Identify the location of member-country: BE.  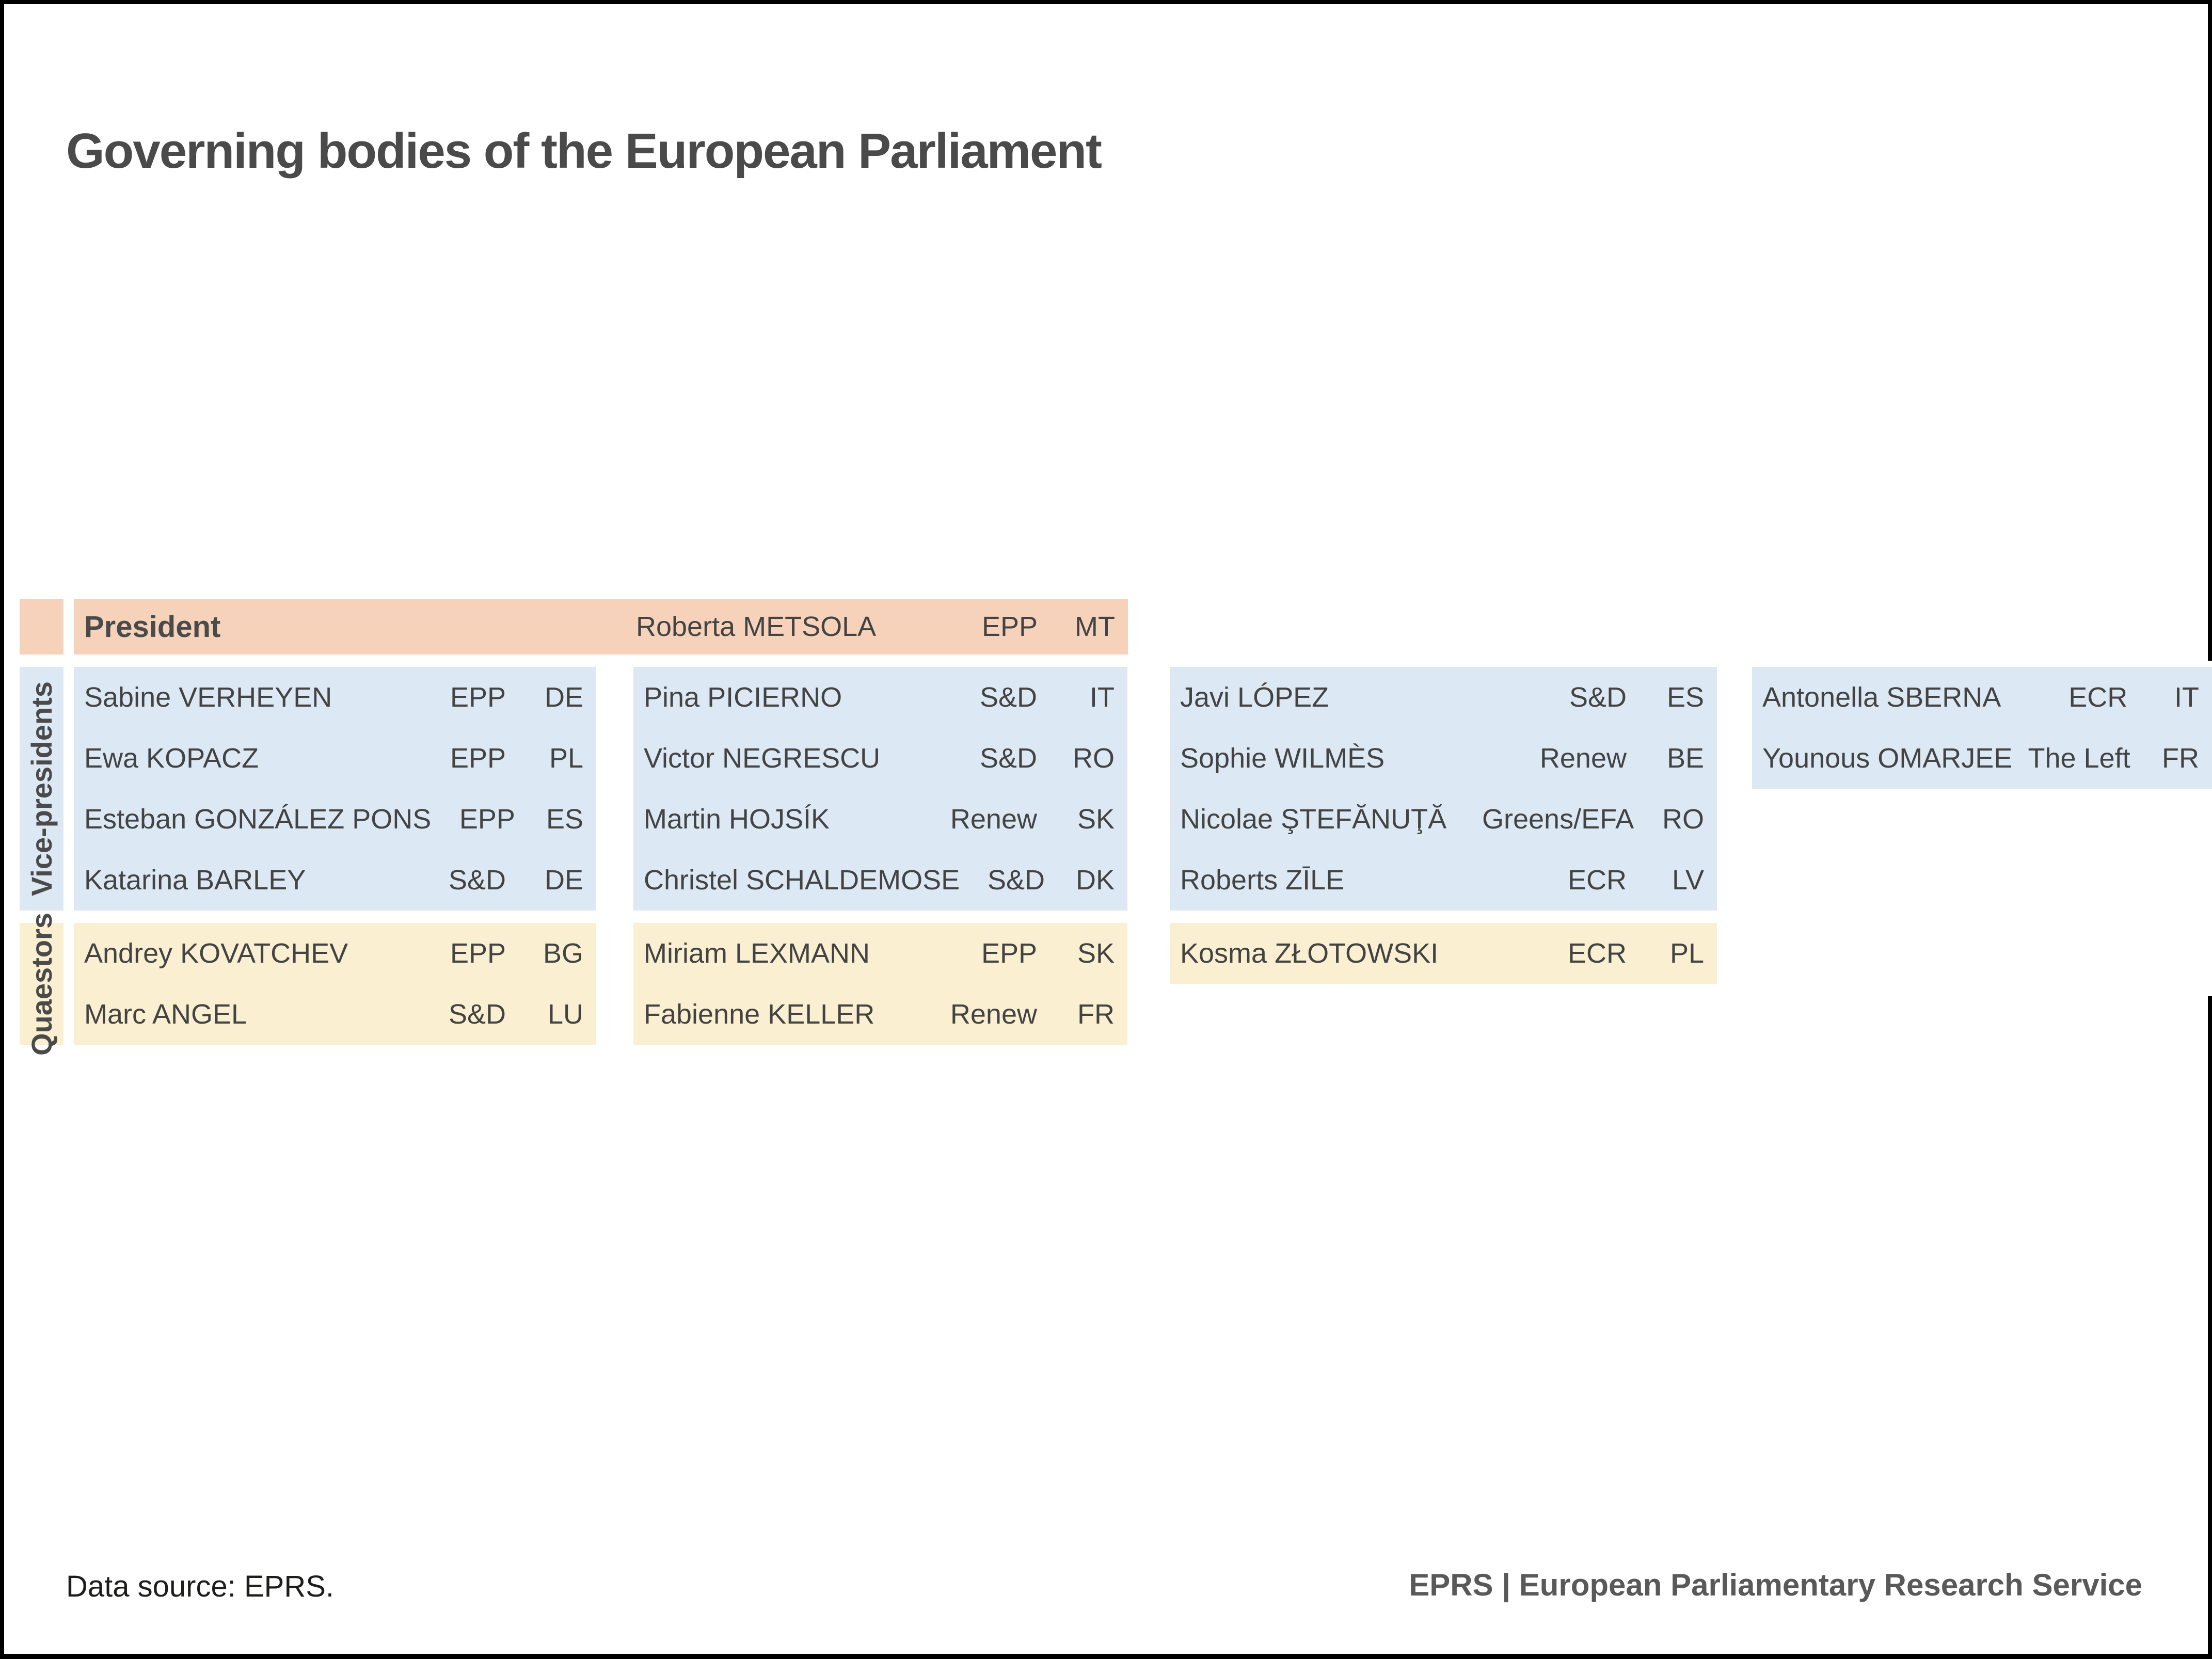
(1685, 758).